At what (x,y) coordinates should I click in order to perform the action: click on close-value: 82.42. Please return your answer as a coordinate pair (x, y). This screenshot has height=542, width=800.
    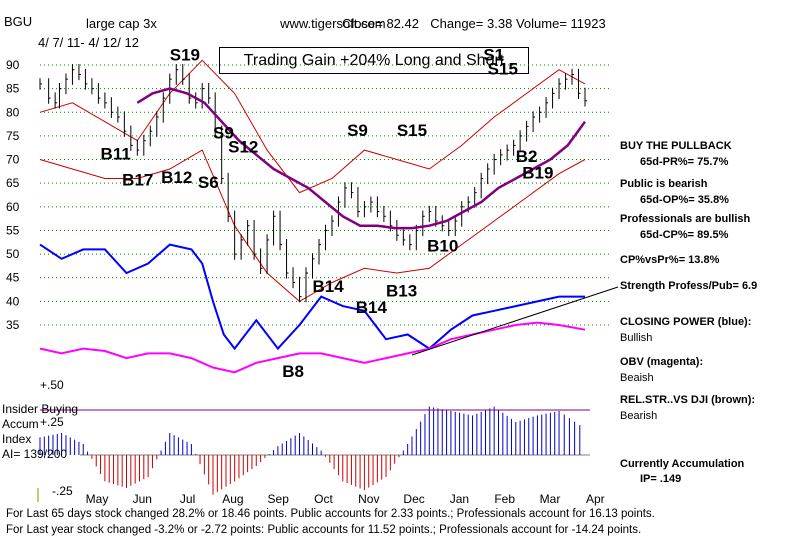
    Looking at the image, I should click on (402, 23).